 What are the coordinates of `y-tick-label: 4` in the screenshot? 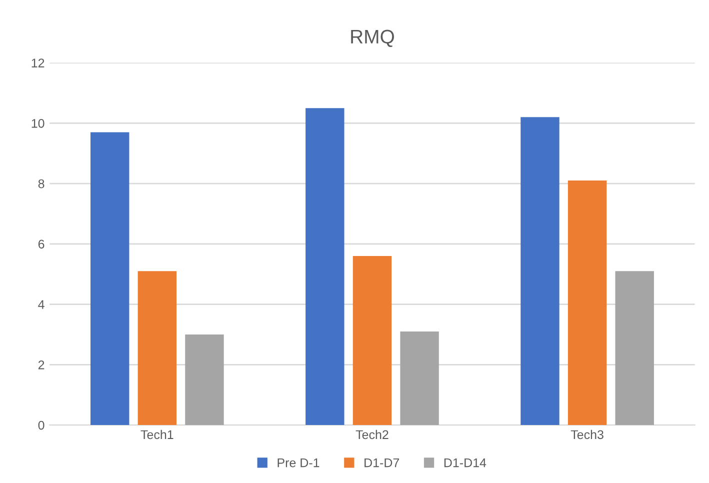 It's located at (41, 304).